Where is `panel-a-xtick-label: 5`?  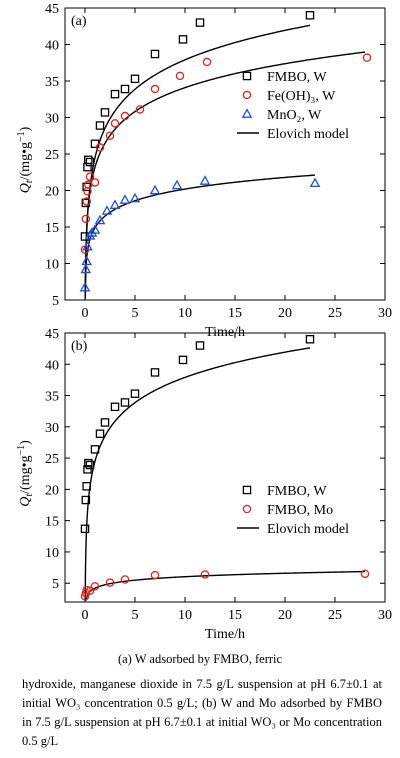
panel-a-xtick-label: 5 is located at coordinates (135, 313).